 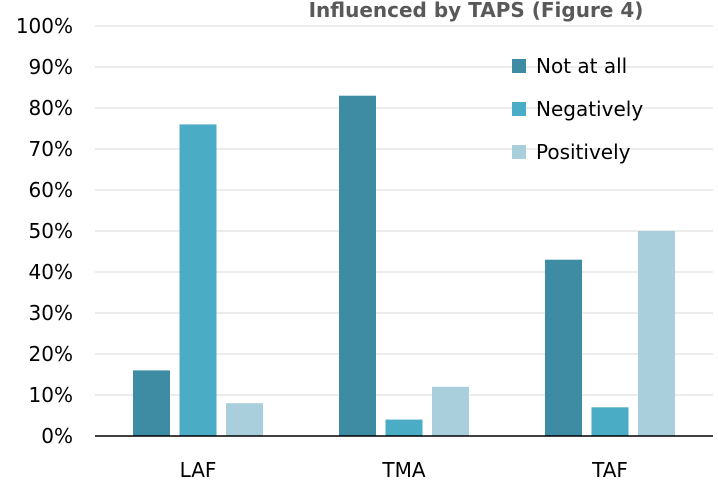 I want to click on y-tick-label: 0%, so click(x=57, y=436).